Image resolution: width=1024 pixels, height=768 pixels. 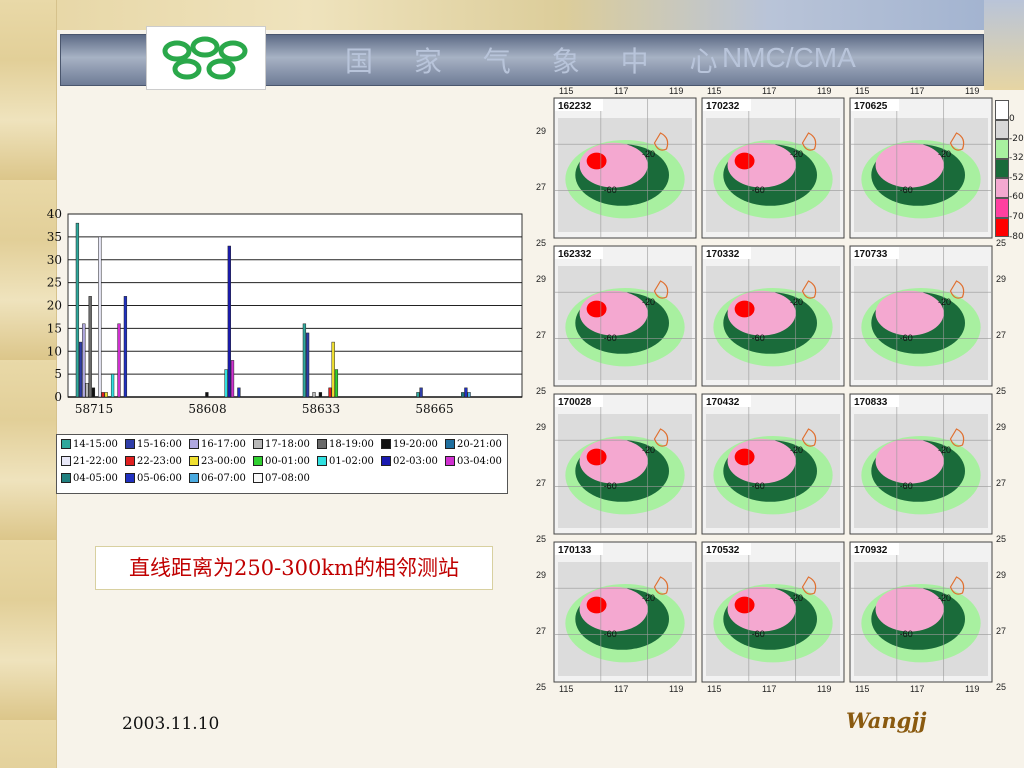 What do you see at coordinates (773, 612) in the screenshot?
I see `map-panel: -20 -60 170532` at bounding box center [773, 612].